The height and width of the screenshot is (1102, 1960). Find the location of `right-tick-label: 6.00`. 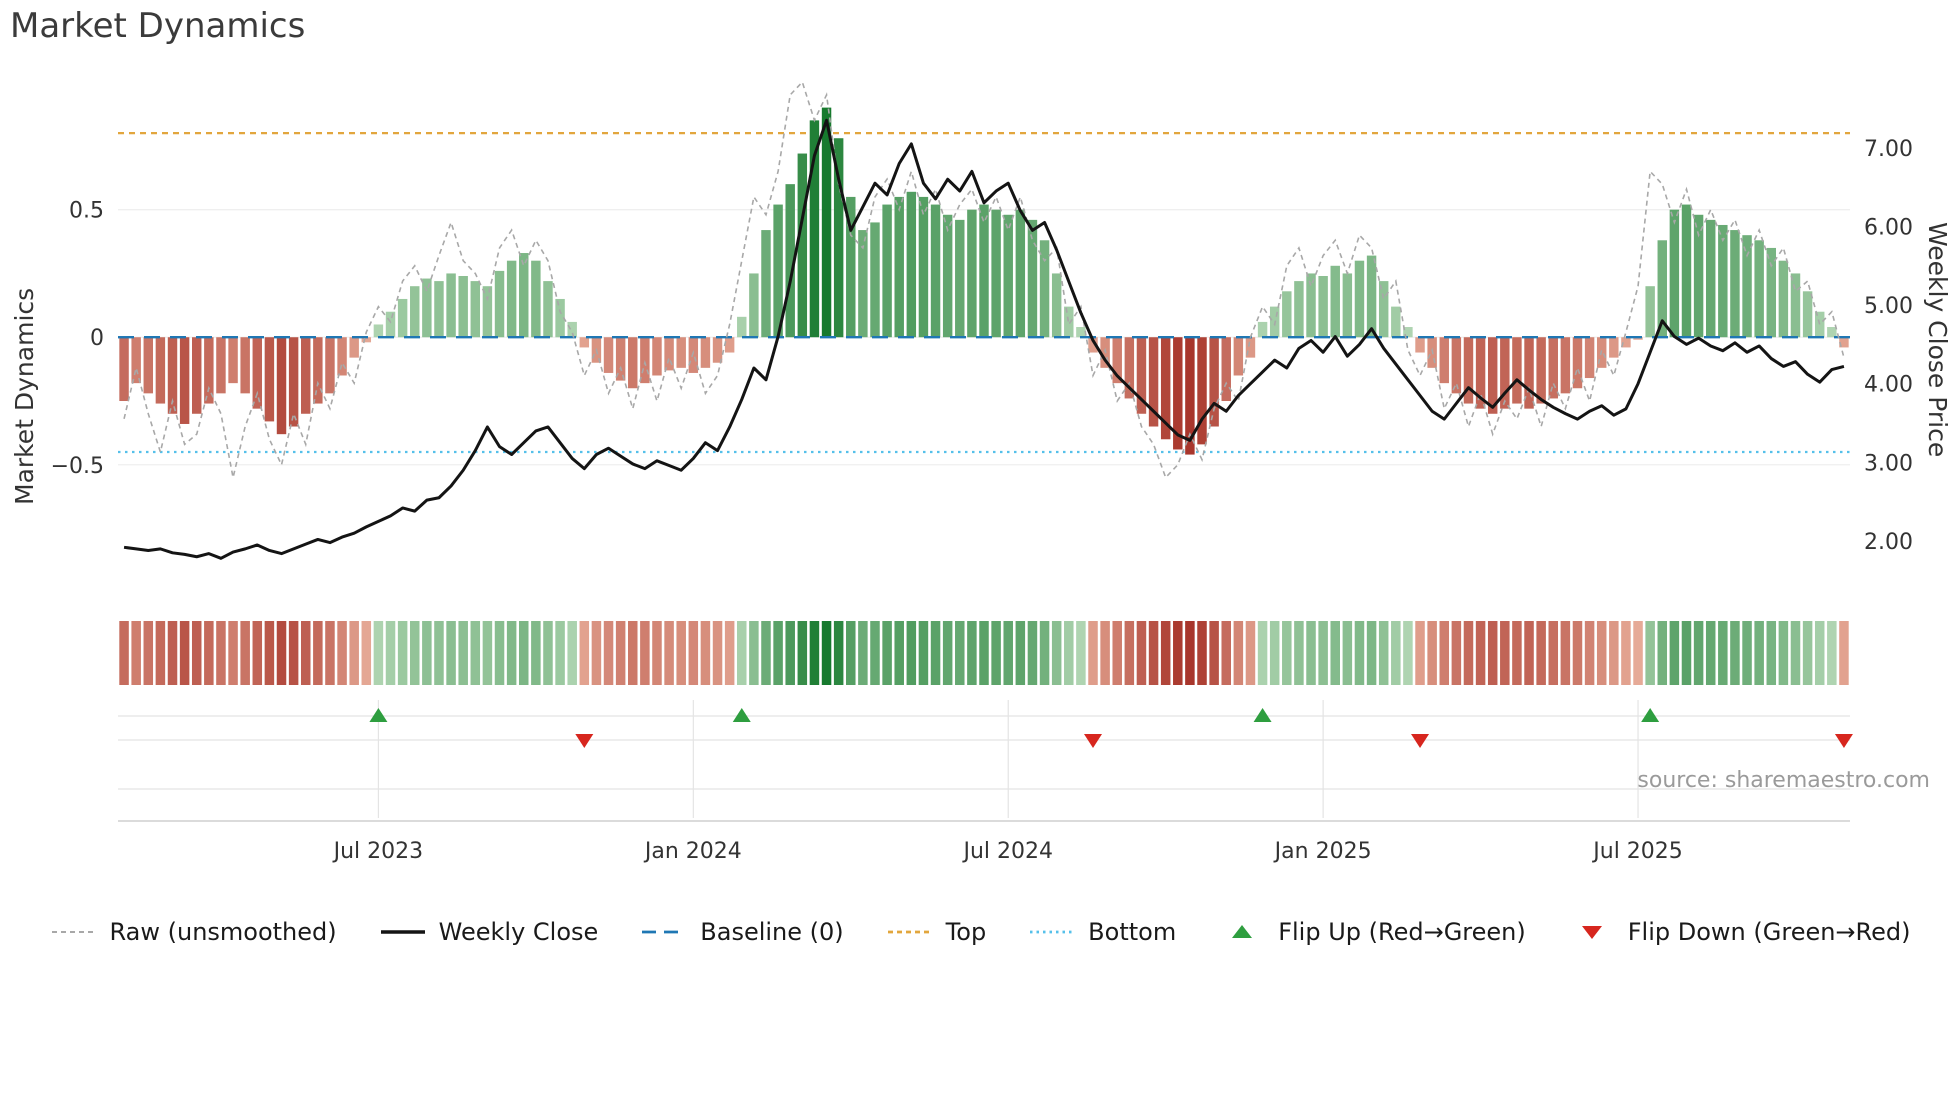

right-tick-label: 6.00 is located at coordinates (1888, 227).